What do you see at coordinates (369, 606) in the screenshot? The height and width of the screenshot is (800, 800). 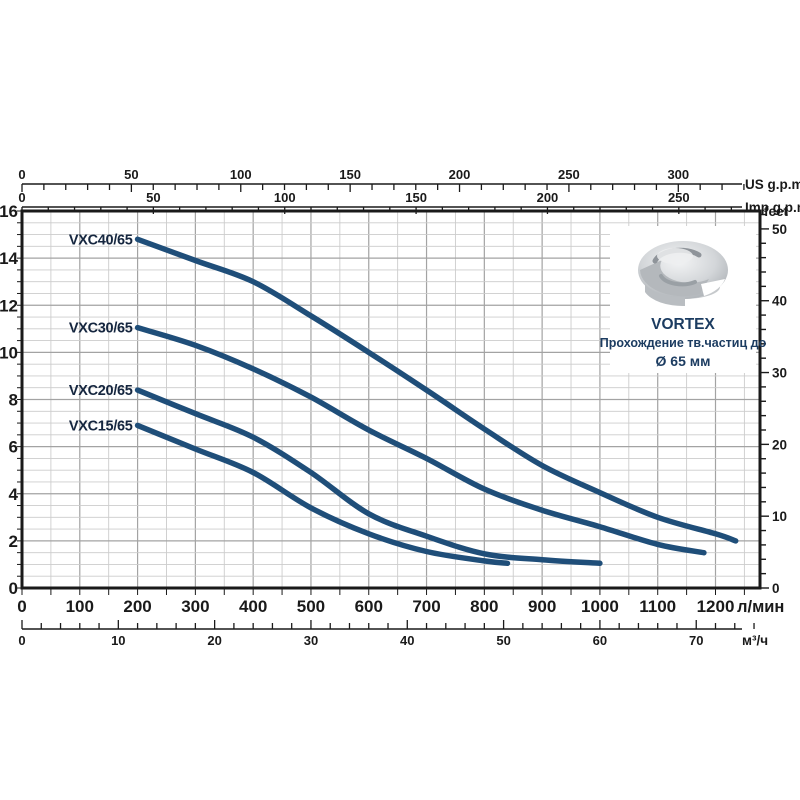 I see `tick-label: 600` at bounding box center [369, 606].